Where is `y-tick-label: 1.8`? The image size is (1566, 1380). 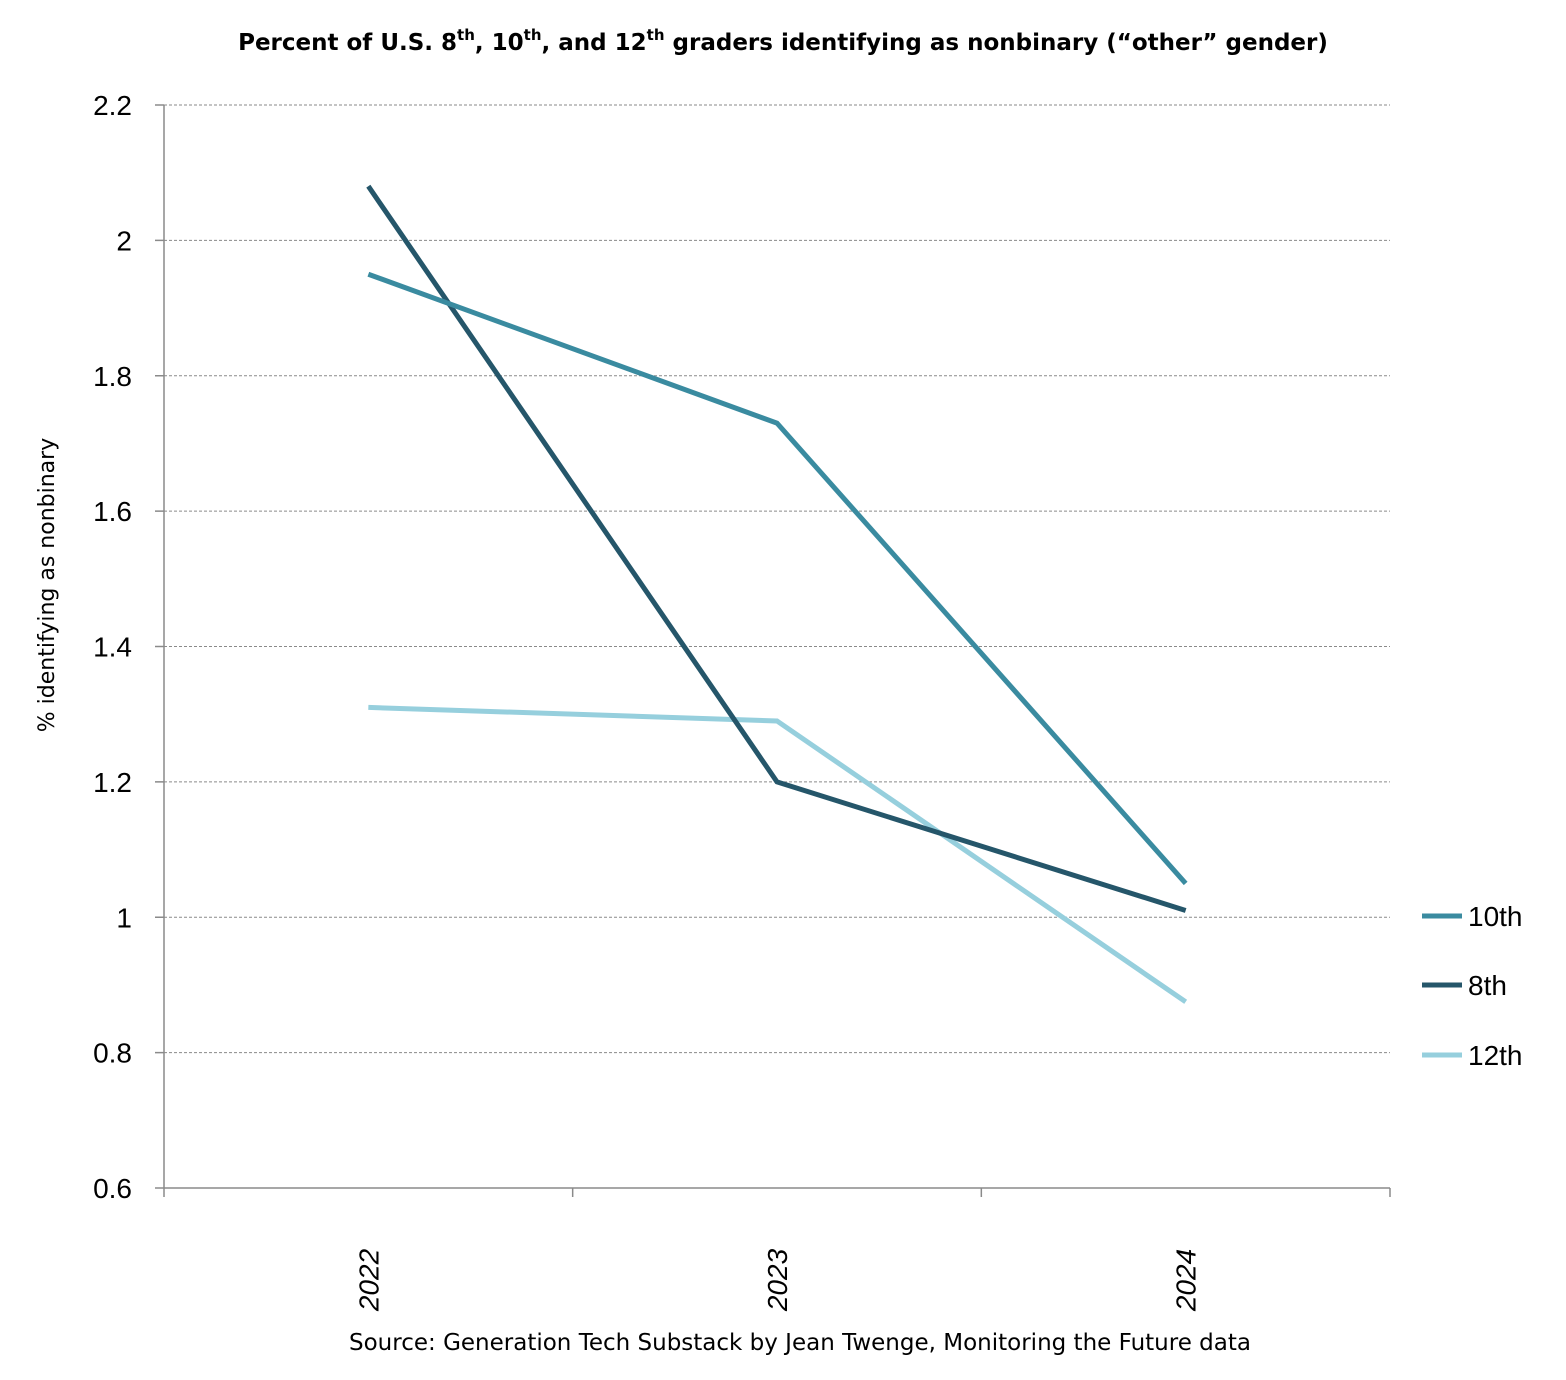
y-tick-label: 1.8 is located at coordinates (112, 376).